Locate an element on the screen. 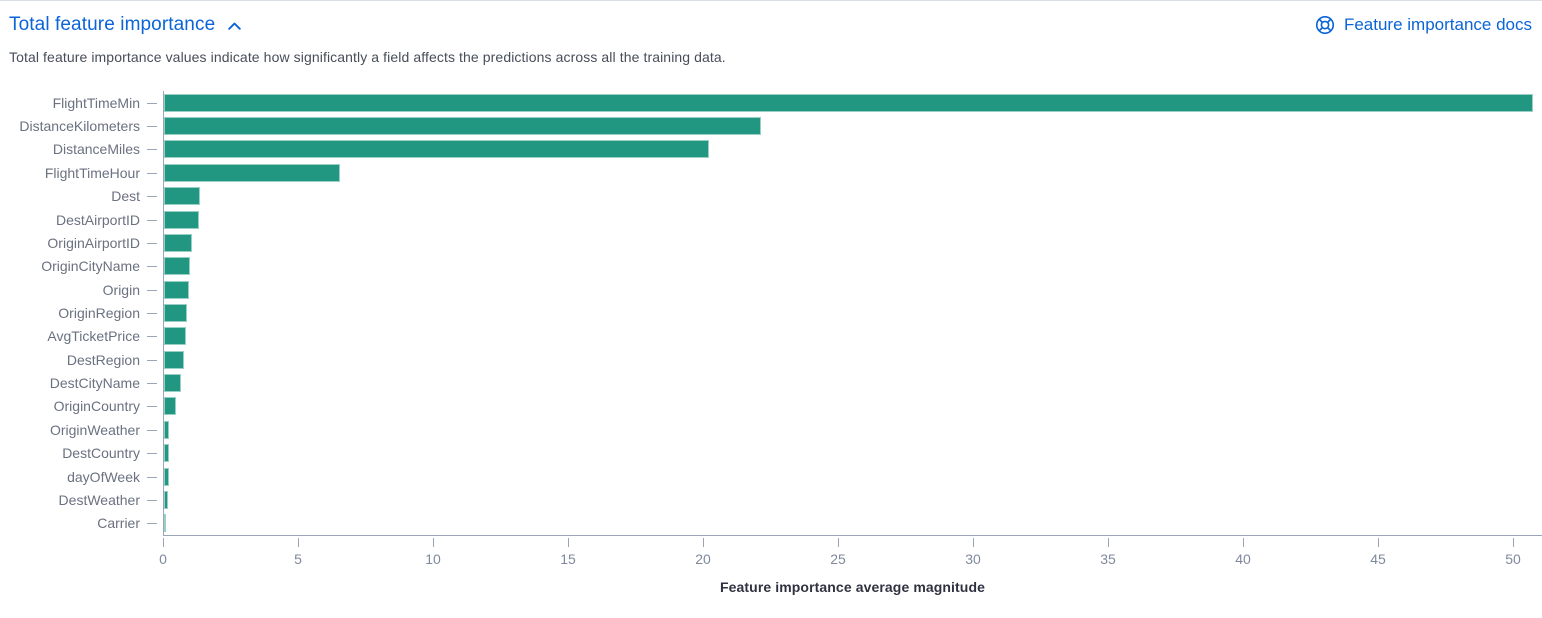 This screenshot has height=618, width=1542. y-axis-label: Origin is located at coordinates (121, 289).